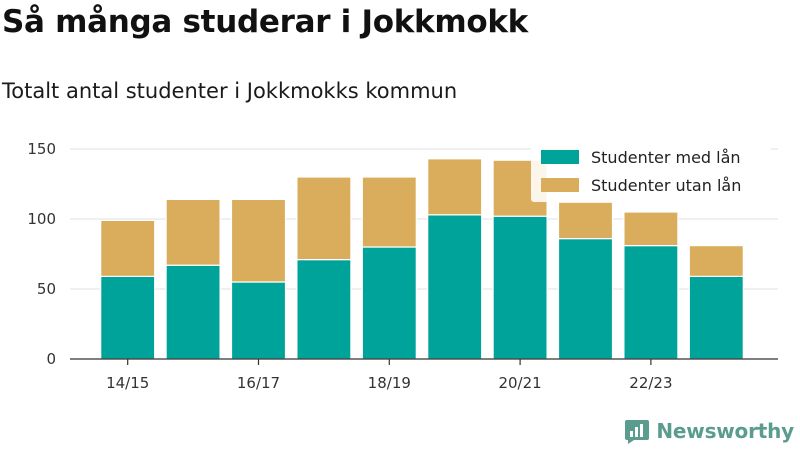 The width and height of the screenshot is (800, 450). Describe the element at coordinates (424, 375) in the screenshot. I see `x-axis: 14/15 16/17 18/19 20/21 22/23` at that location.